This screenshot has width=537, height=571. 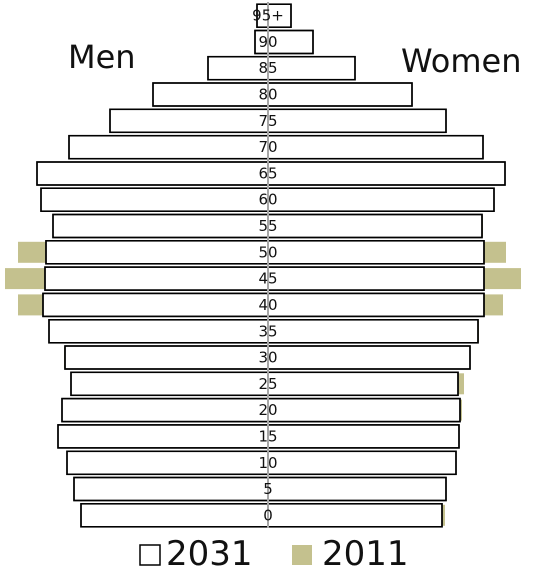 What do you see at coordinates (267, 174) in the screenshot?
I see `age-label-65: 65` at bounding box center [267, 174].